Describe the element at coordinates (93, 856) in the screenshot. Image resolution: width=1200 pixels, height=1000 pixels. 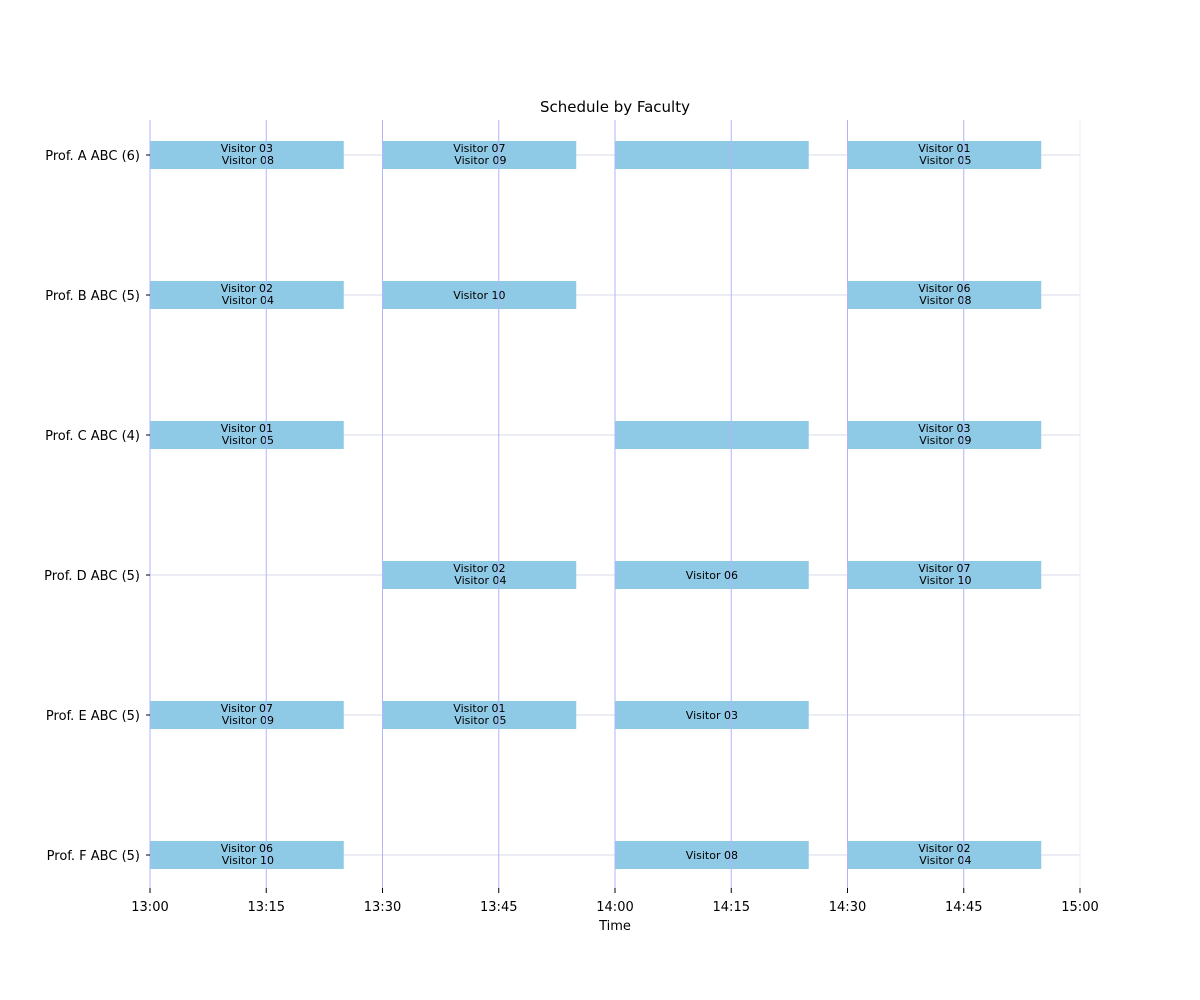
I see `y-tick-label: Prof. F ABC (5)` at that location.